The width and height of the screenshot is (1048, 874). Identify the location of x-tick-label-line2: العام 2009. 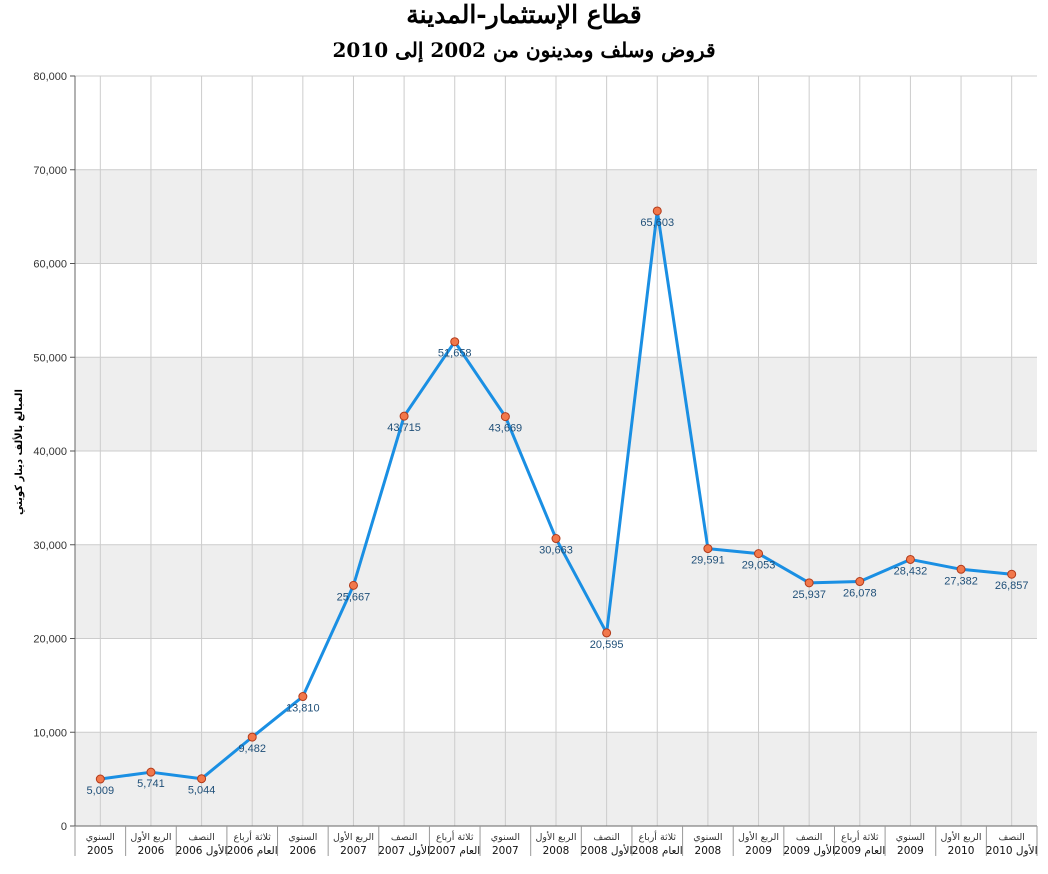
(859, 851).